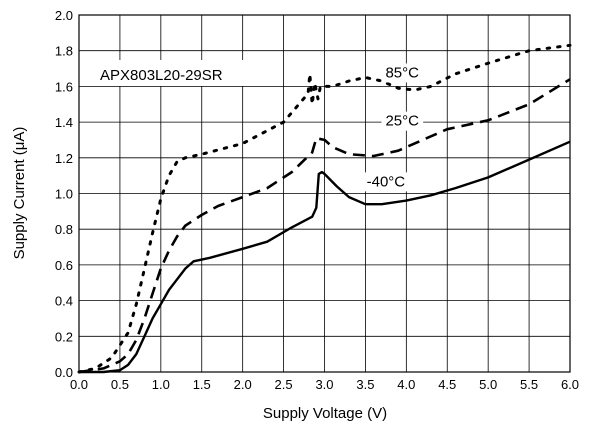  I want to click on series-labels: 85°C 25°C -40°C, so click(393, 127).